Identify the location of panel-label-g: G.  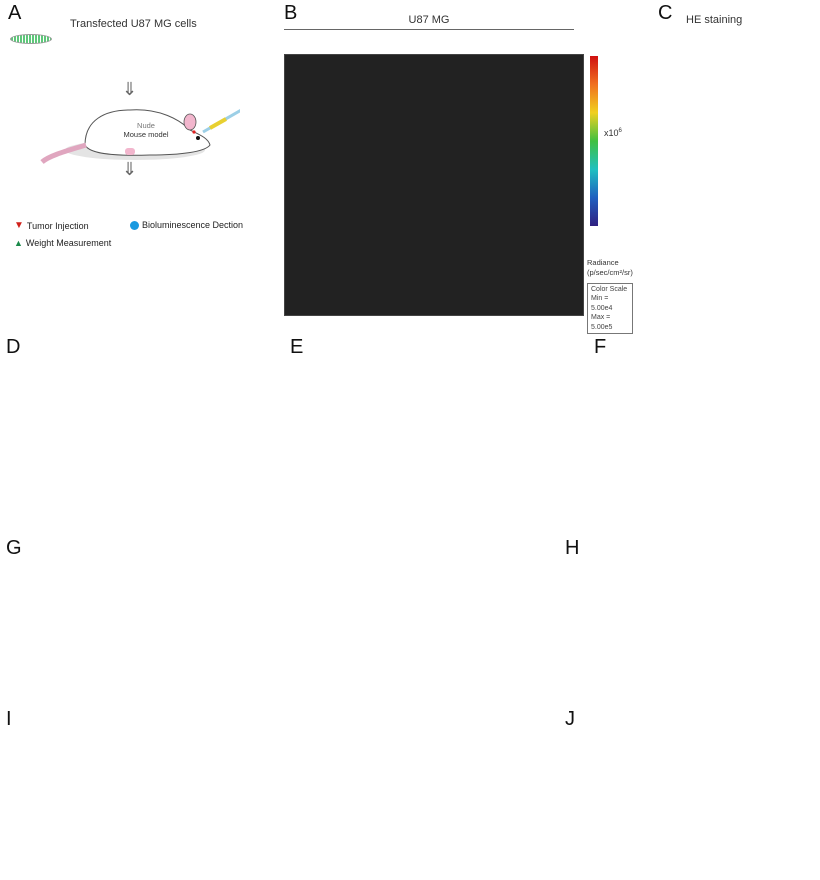
(14, 548).